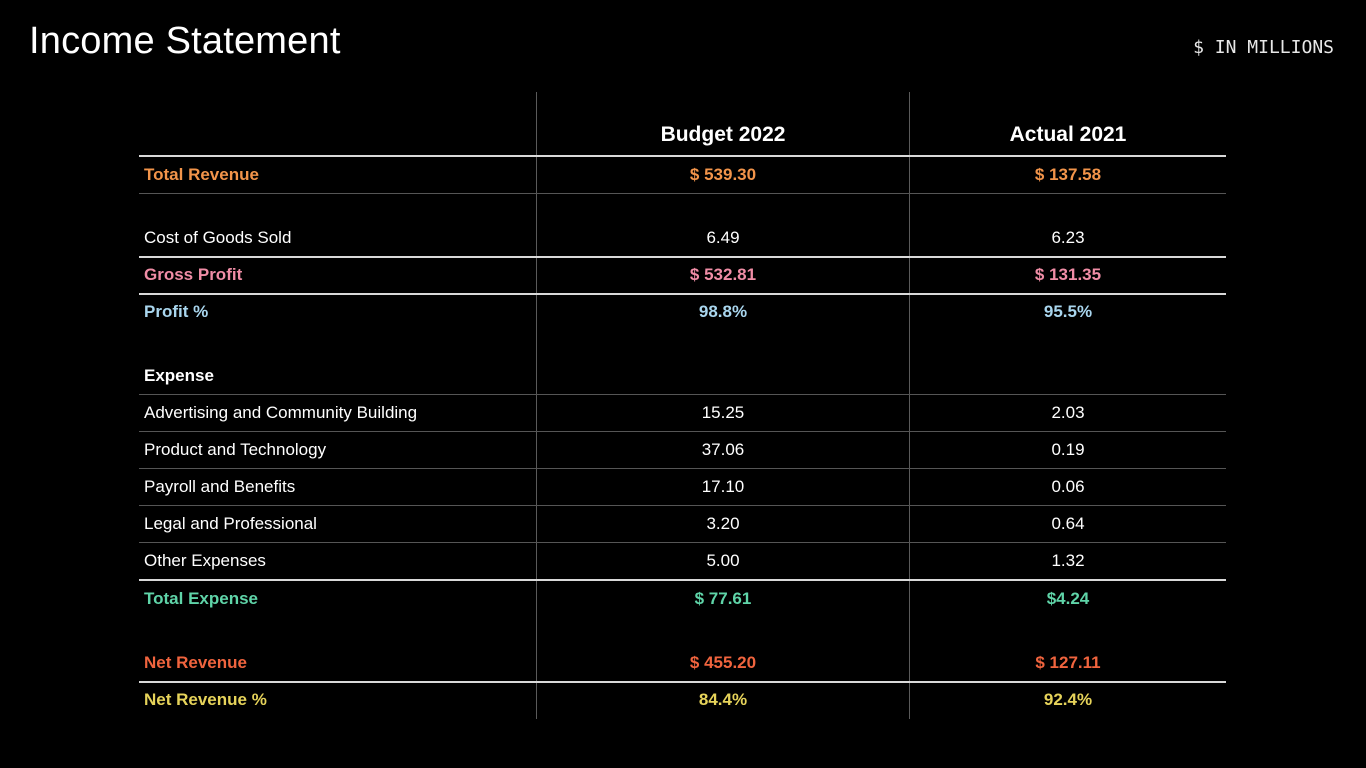  Describe the element at coordinates (723, 486) in the screenshot. I see `budget-2022-value: 17.10` at that location.